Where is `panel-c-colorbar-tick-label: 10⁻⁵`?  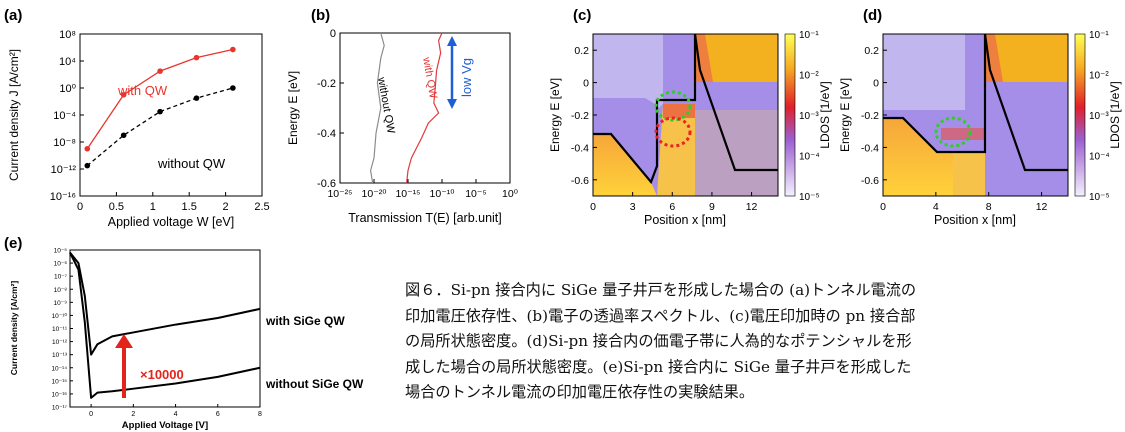
panel-c-colorbar-tick-label: 10⁻⁵ is located at coordinates (809, 197).